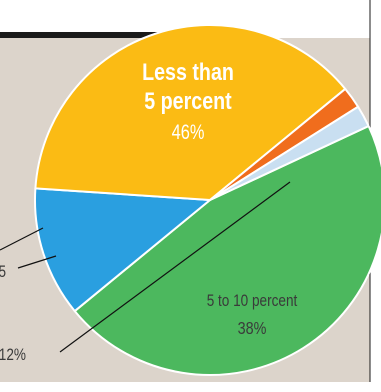 This screenshot has width=381, height=392. What do you see at coordinates (105, 35) in the screenshot?
I see `header-bar` at bounding box center [105, 35].